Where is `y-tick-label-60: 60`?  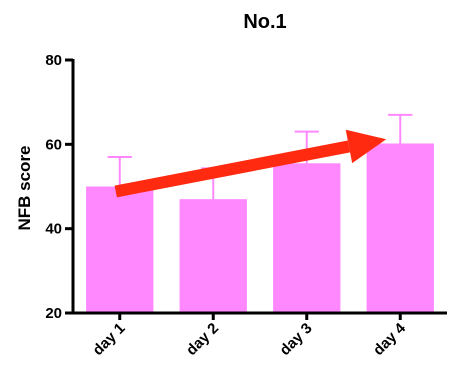
y-tick-label-60: 60 is located at coordinates (53, 144).